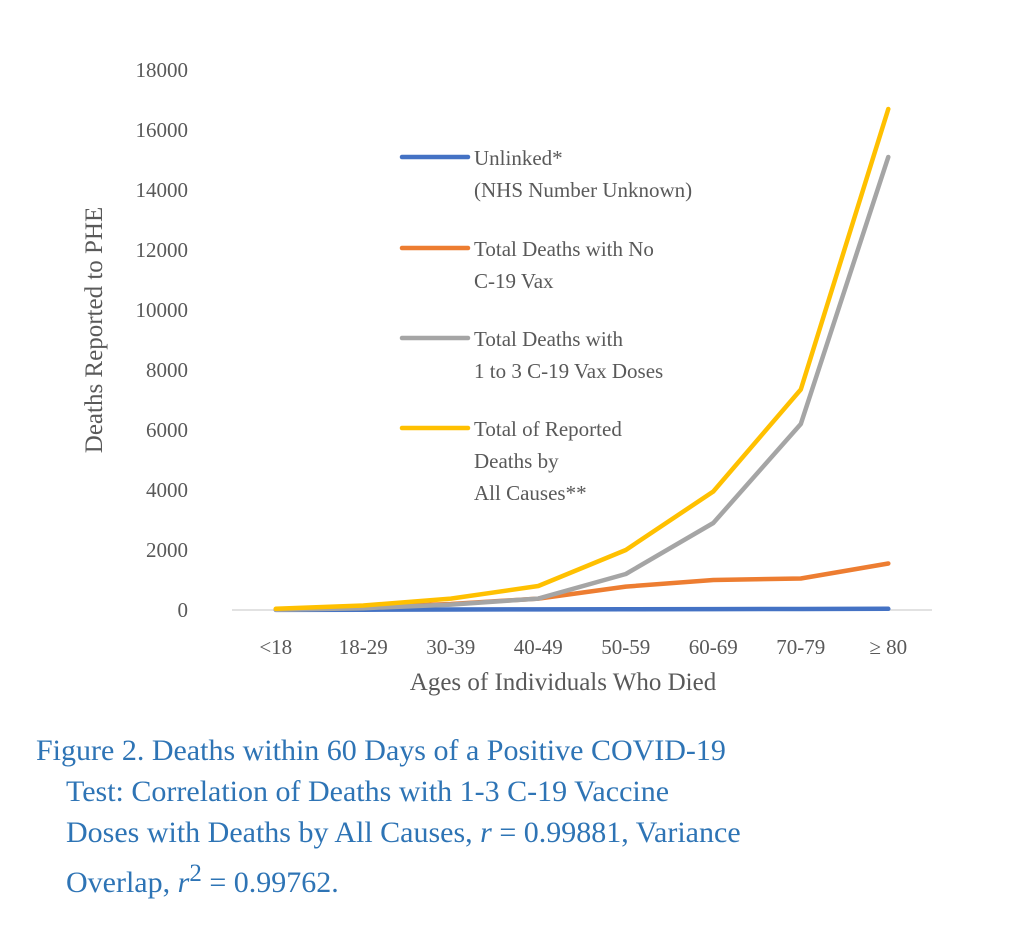 This screenshot has width=1024, height=947. What do you see at coordinates (273, 832) in the screenshot?
I see `caption-line-3-start: Doses with Deaths by All Causes,` at bounding box center [273, 832].